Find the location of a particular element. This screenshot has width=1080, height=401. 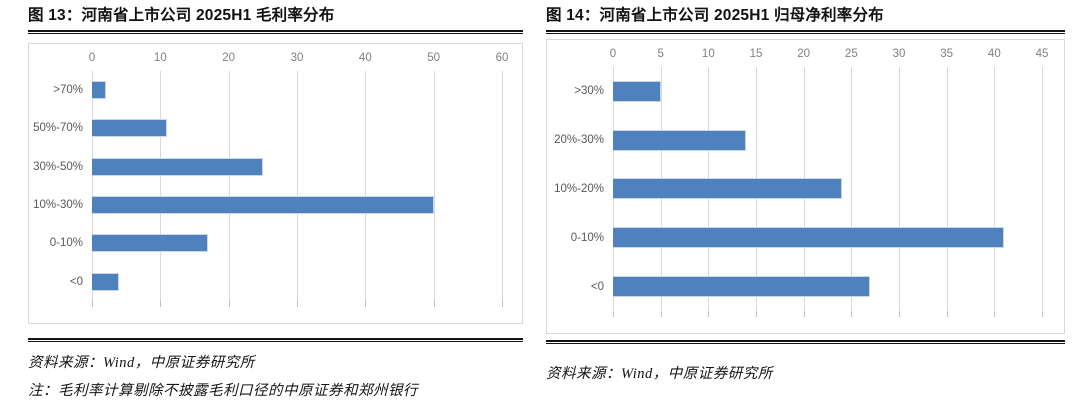

category-label: >70% is located at coordinates (68, 90).